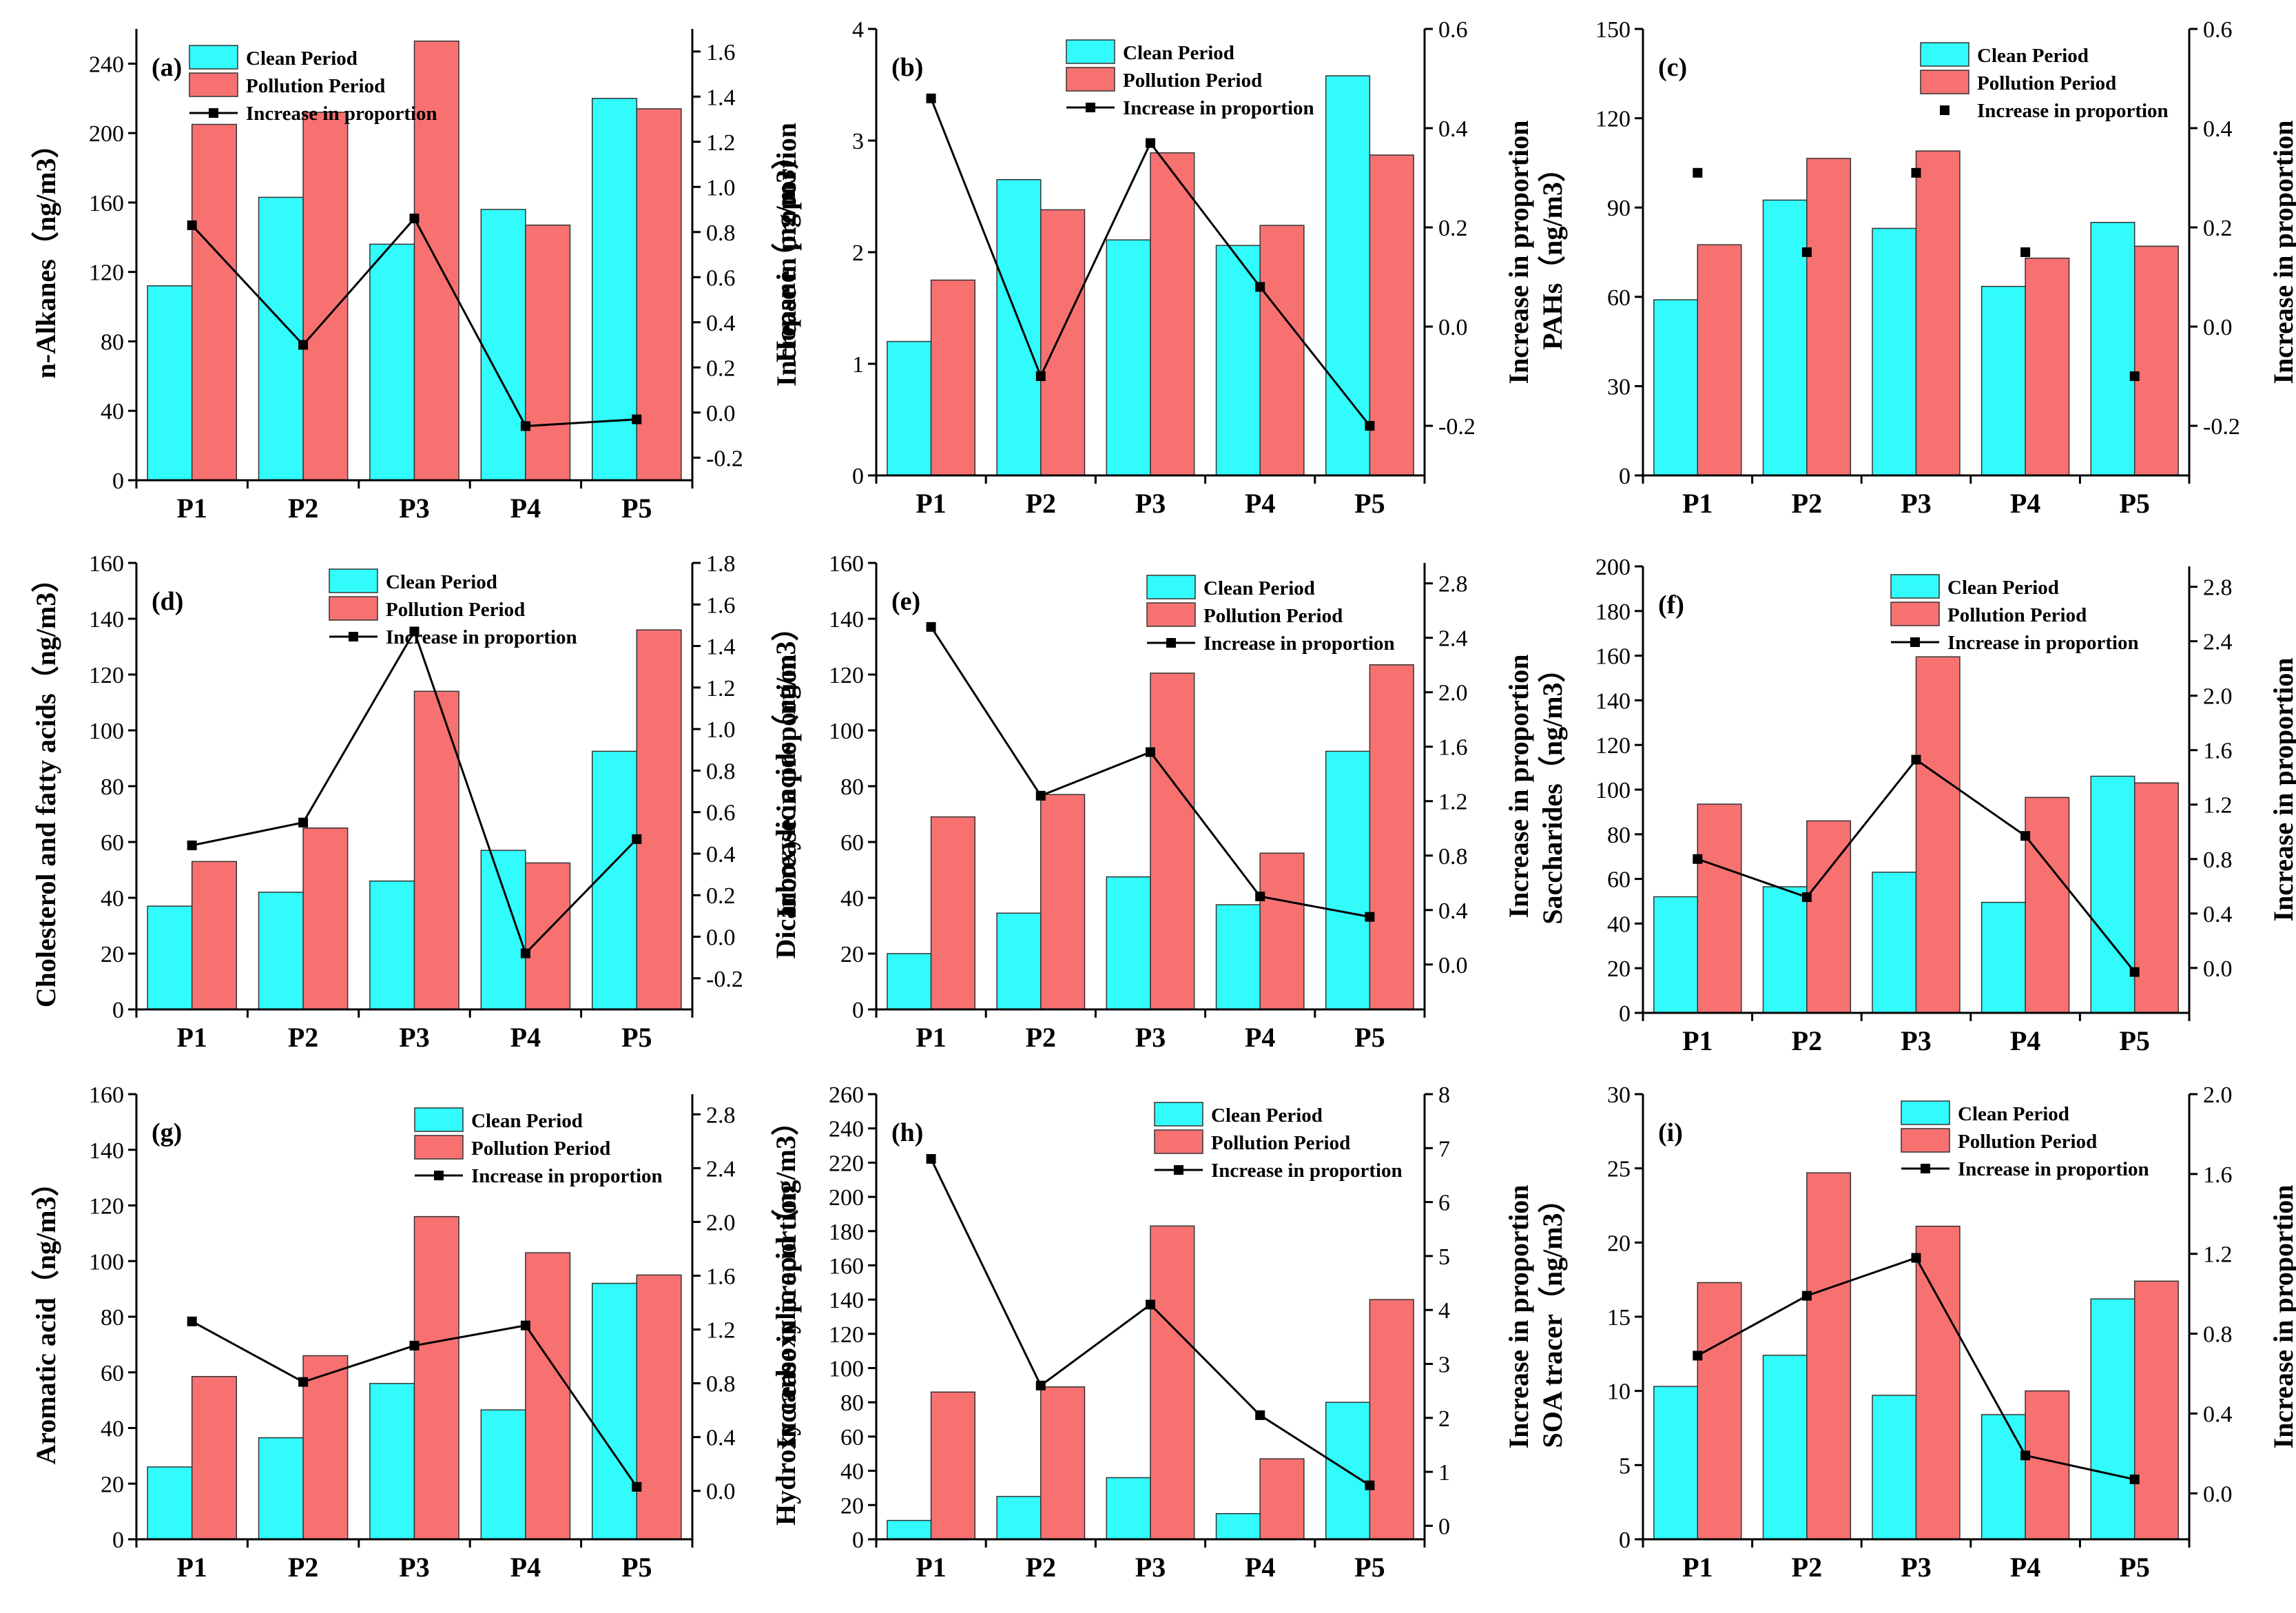  What do you see at coordinates (846, 1163) in the screenshot?
I see `y-tick-label: 220` at bounding box center [846, 1163].